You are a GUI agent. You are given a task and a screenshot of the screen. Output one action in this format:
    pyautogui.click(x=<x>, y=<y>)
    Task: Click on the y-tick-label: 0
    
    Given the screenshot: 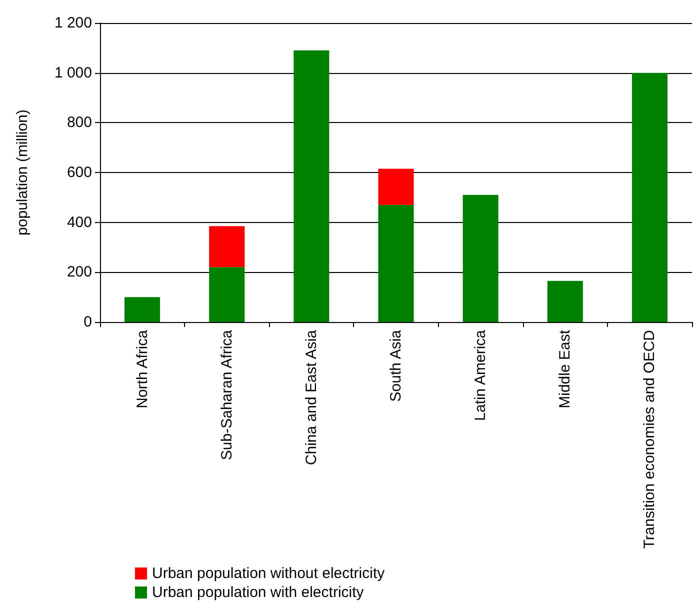 What is the action you would take?
    pyautogui.click(x=88, y=322)
    